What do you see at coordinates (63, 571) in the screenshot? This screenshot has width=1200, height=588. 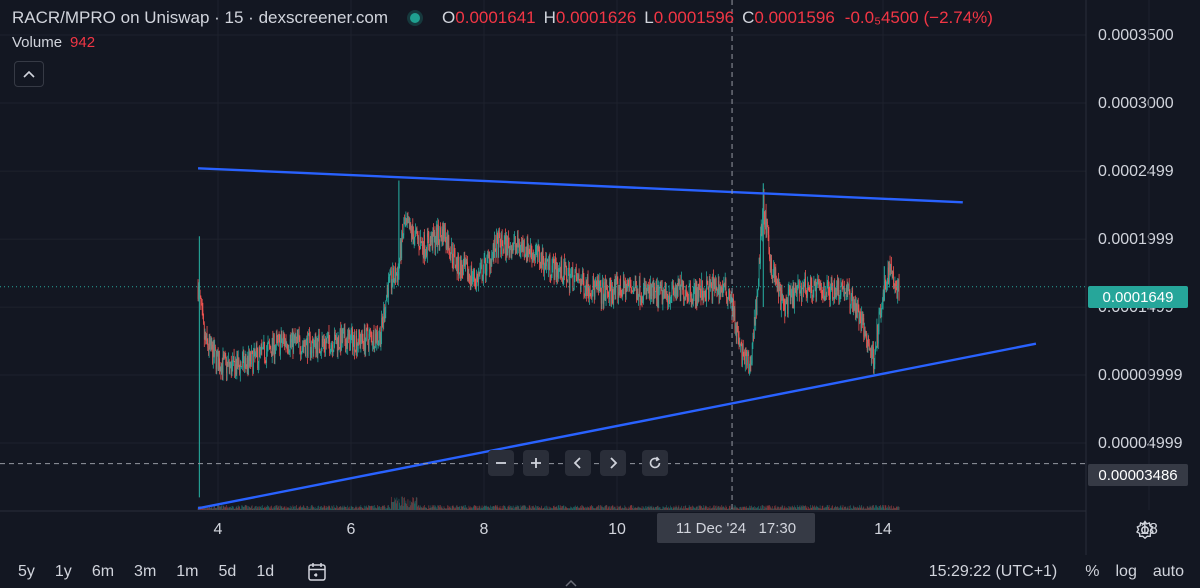 I see `range-1y-button: 1y` at bounding box center [63, 571].